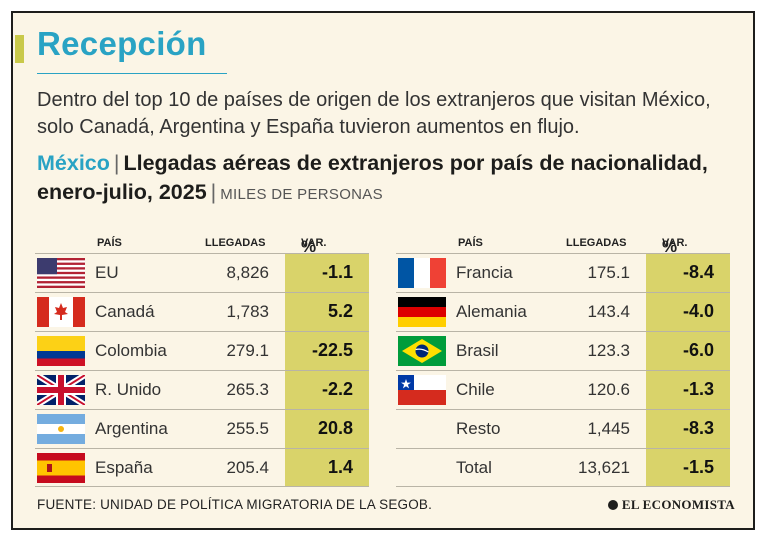  Describe the element at coordinates (247, 350) in the screenshot. I see `arrivals-value: 279.1` at that location.